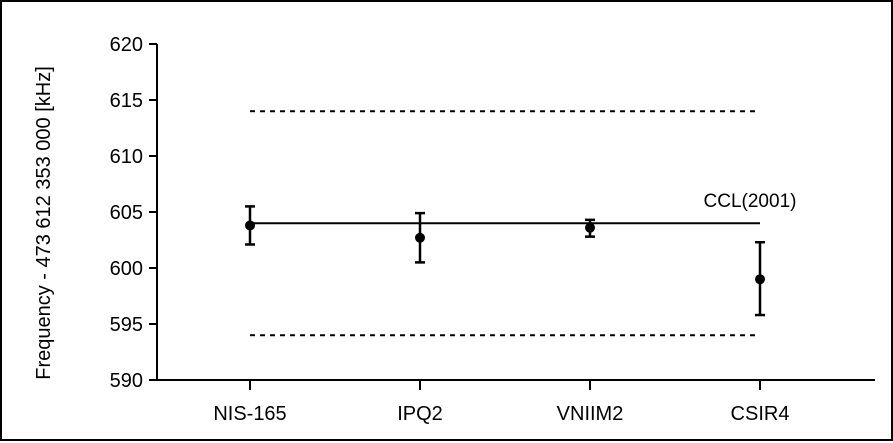 This screenshot has height=443, width=893. What do you see at coordinates (126, 101) in the screenshot?
I see `y-tick-label: 615` at bounding box center [126, 101].